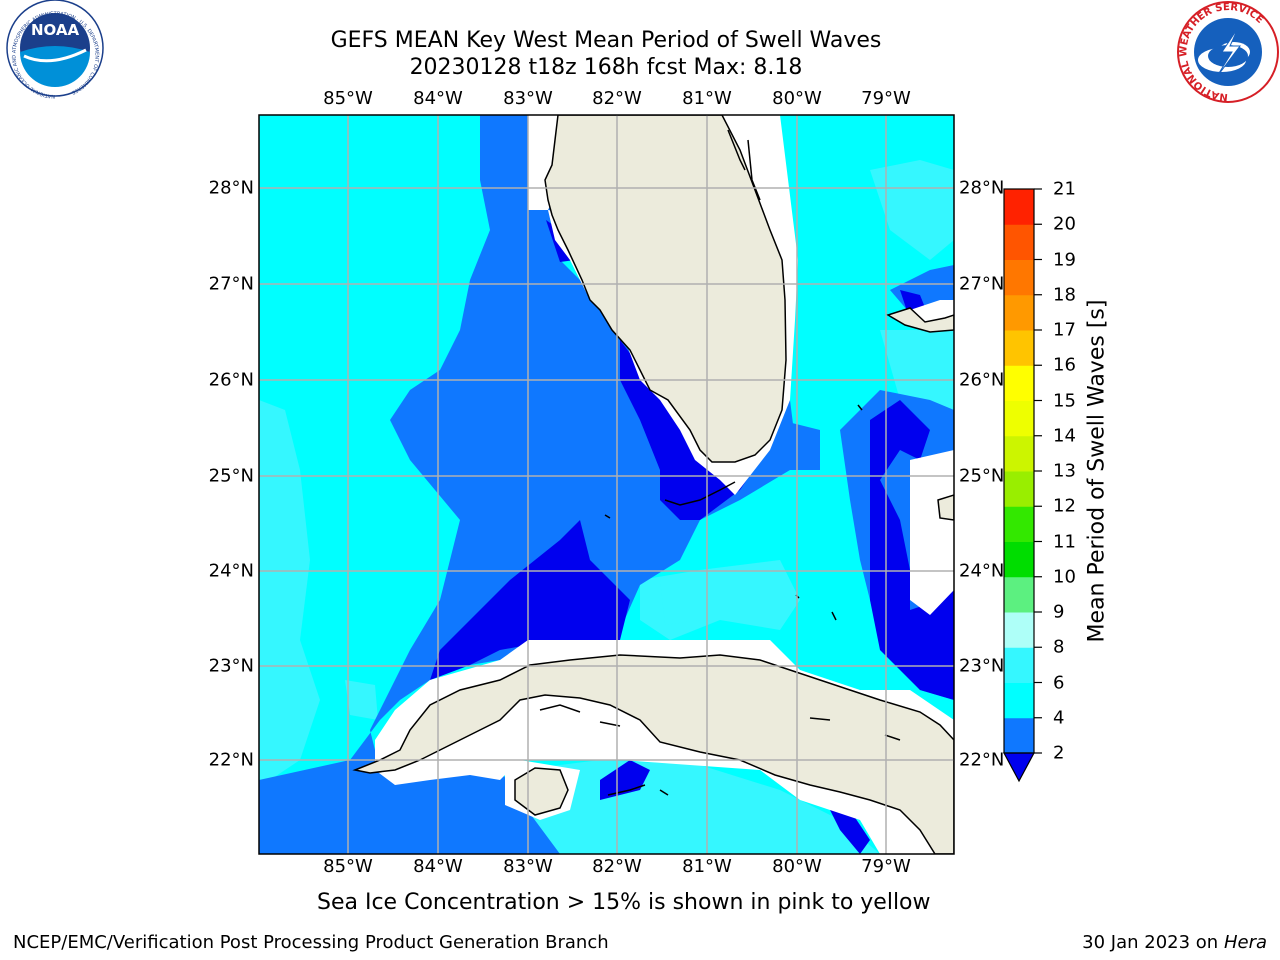 The height and width of the screenshot is (960, 1280). What do you see at coordinates (1059, 647) in the screenshot?
I see `colorbar-tick-label: 8` at bounding box center [1059, 647].